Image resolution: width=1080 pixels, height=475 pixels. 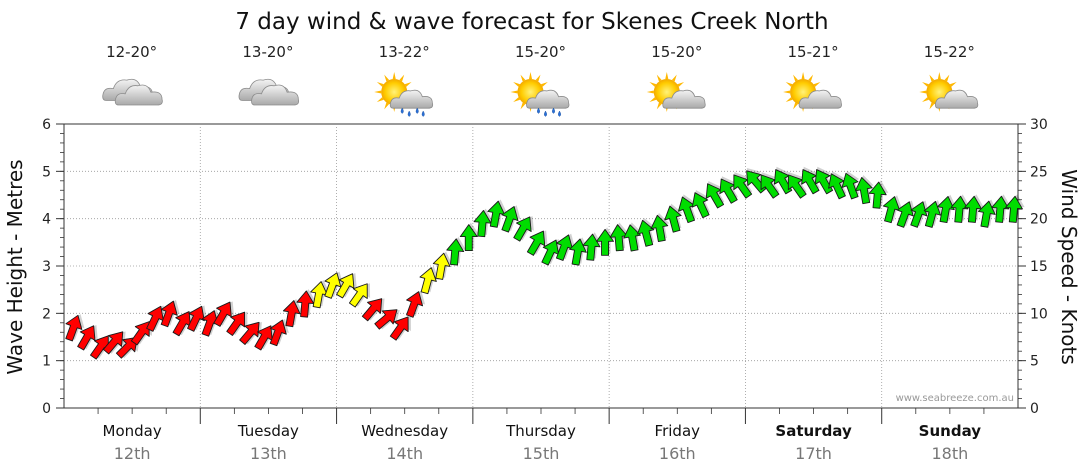 What do you see at coordinates (677, 453) in the screenshot?
I see `date-label: 16th` at bounding box center [677, 453].